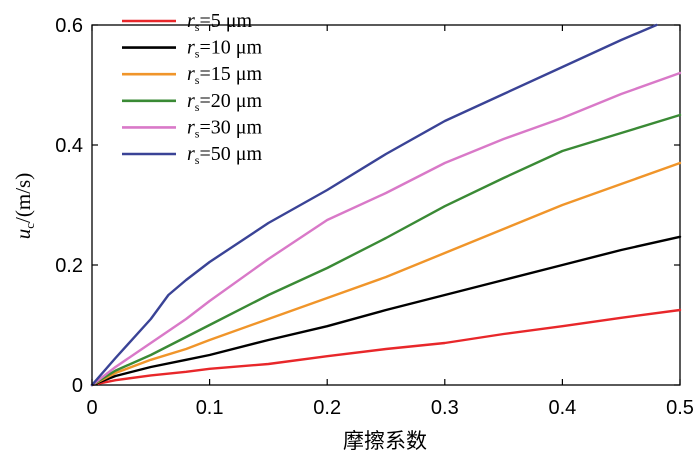 The height and width of the screenshot is (456, 700). I want to click on x-axis-label: 摩擦系数, so click(385, 441).